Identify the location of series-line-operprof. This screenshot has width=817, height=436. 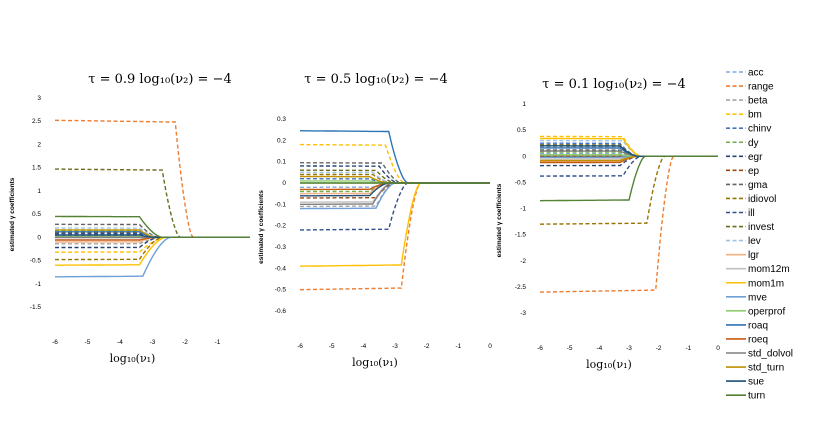
(629, 155).